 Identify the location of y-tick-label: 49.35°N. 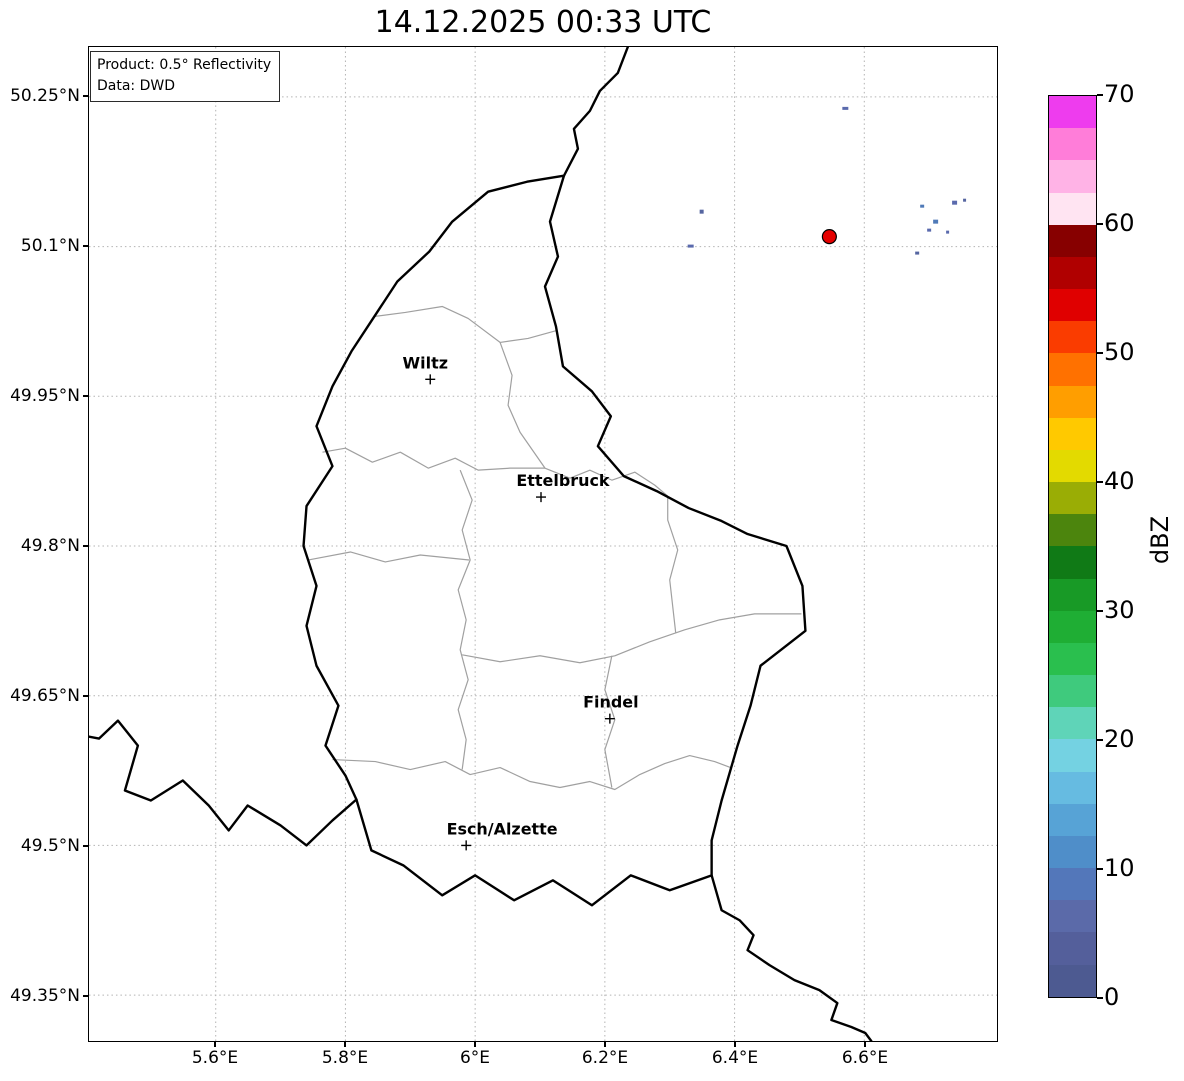
(45, 996).